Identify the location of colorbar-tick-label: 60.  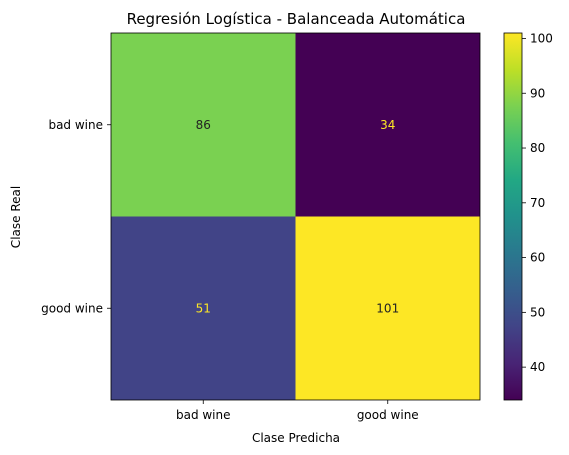
(537, 258).